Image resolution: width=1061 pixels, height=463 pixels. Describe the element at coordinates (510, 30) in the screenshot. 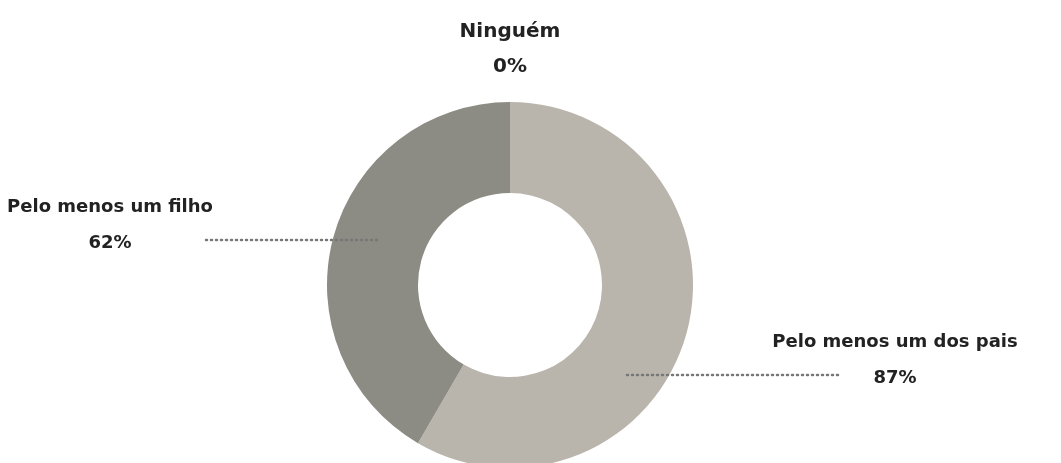

I see `category-label: Ninguém` at that location.